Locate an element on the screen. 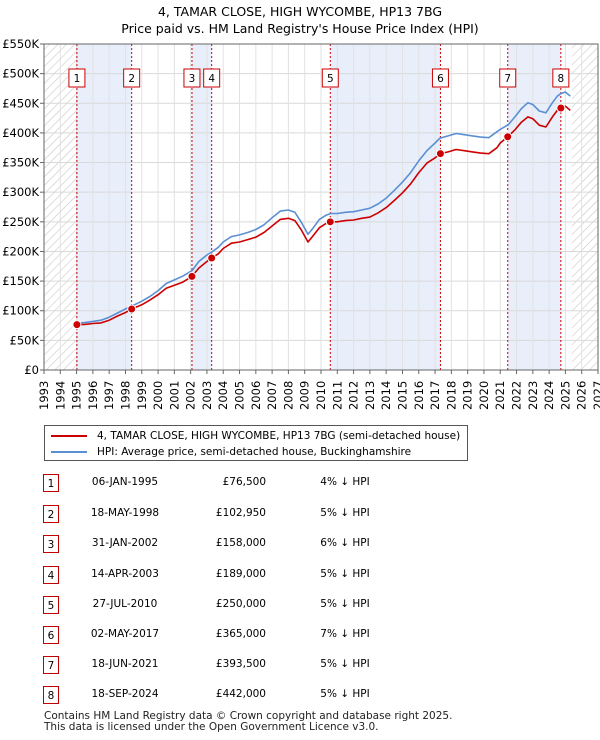 This screenshot has width=600, height=740. table-row: 6 02-MAY-2017 £365,000 7% ↓ HPI is located at coordinates (300, 636).